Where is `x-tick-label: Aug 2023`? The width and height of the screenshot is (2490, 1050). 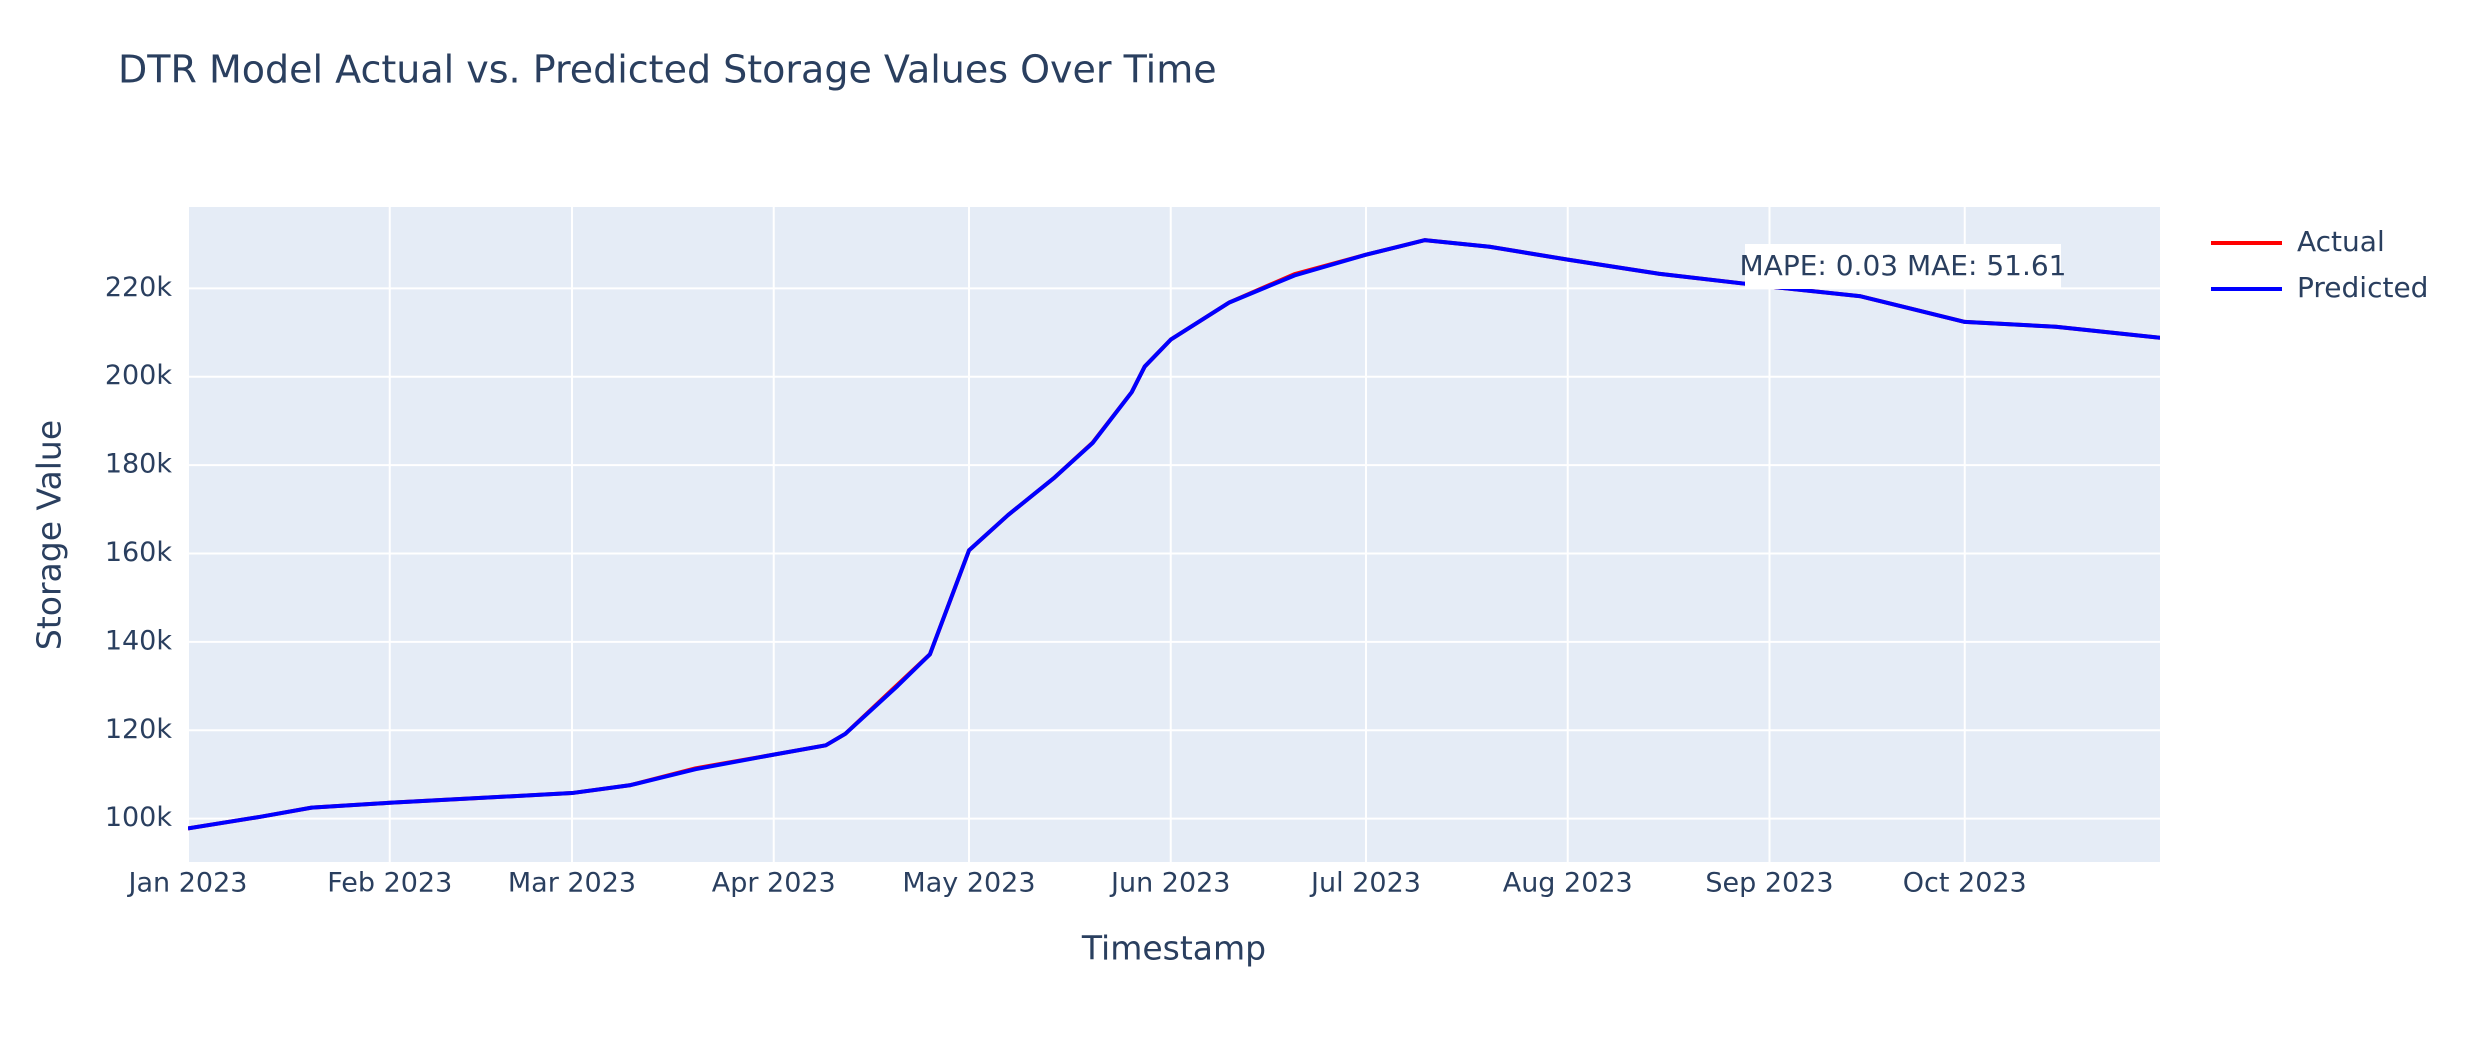
x-tick-label: Aug 2023 is located at coordinates (1568, 883).